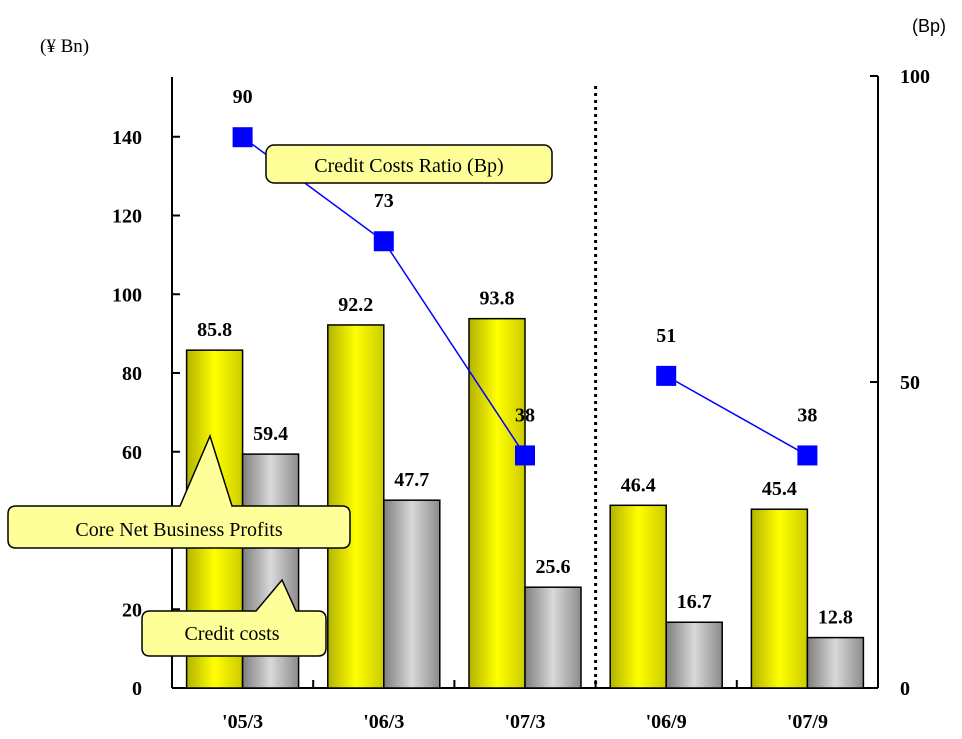  I want to click on left-tick-label: 80, so click(132, 374).